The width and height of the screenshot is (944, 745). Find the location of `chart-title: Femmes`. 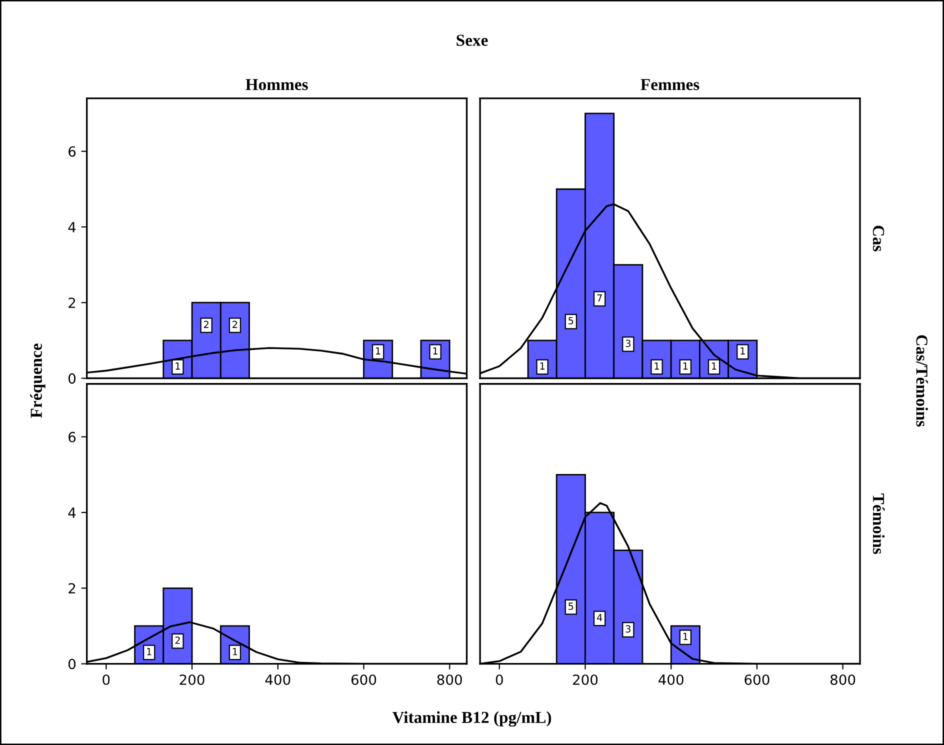

chart-title: Femmes is located at coordinates (670, 84).